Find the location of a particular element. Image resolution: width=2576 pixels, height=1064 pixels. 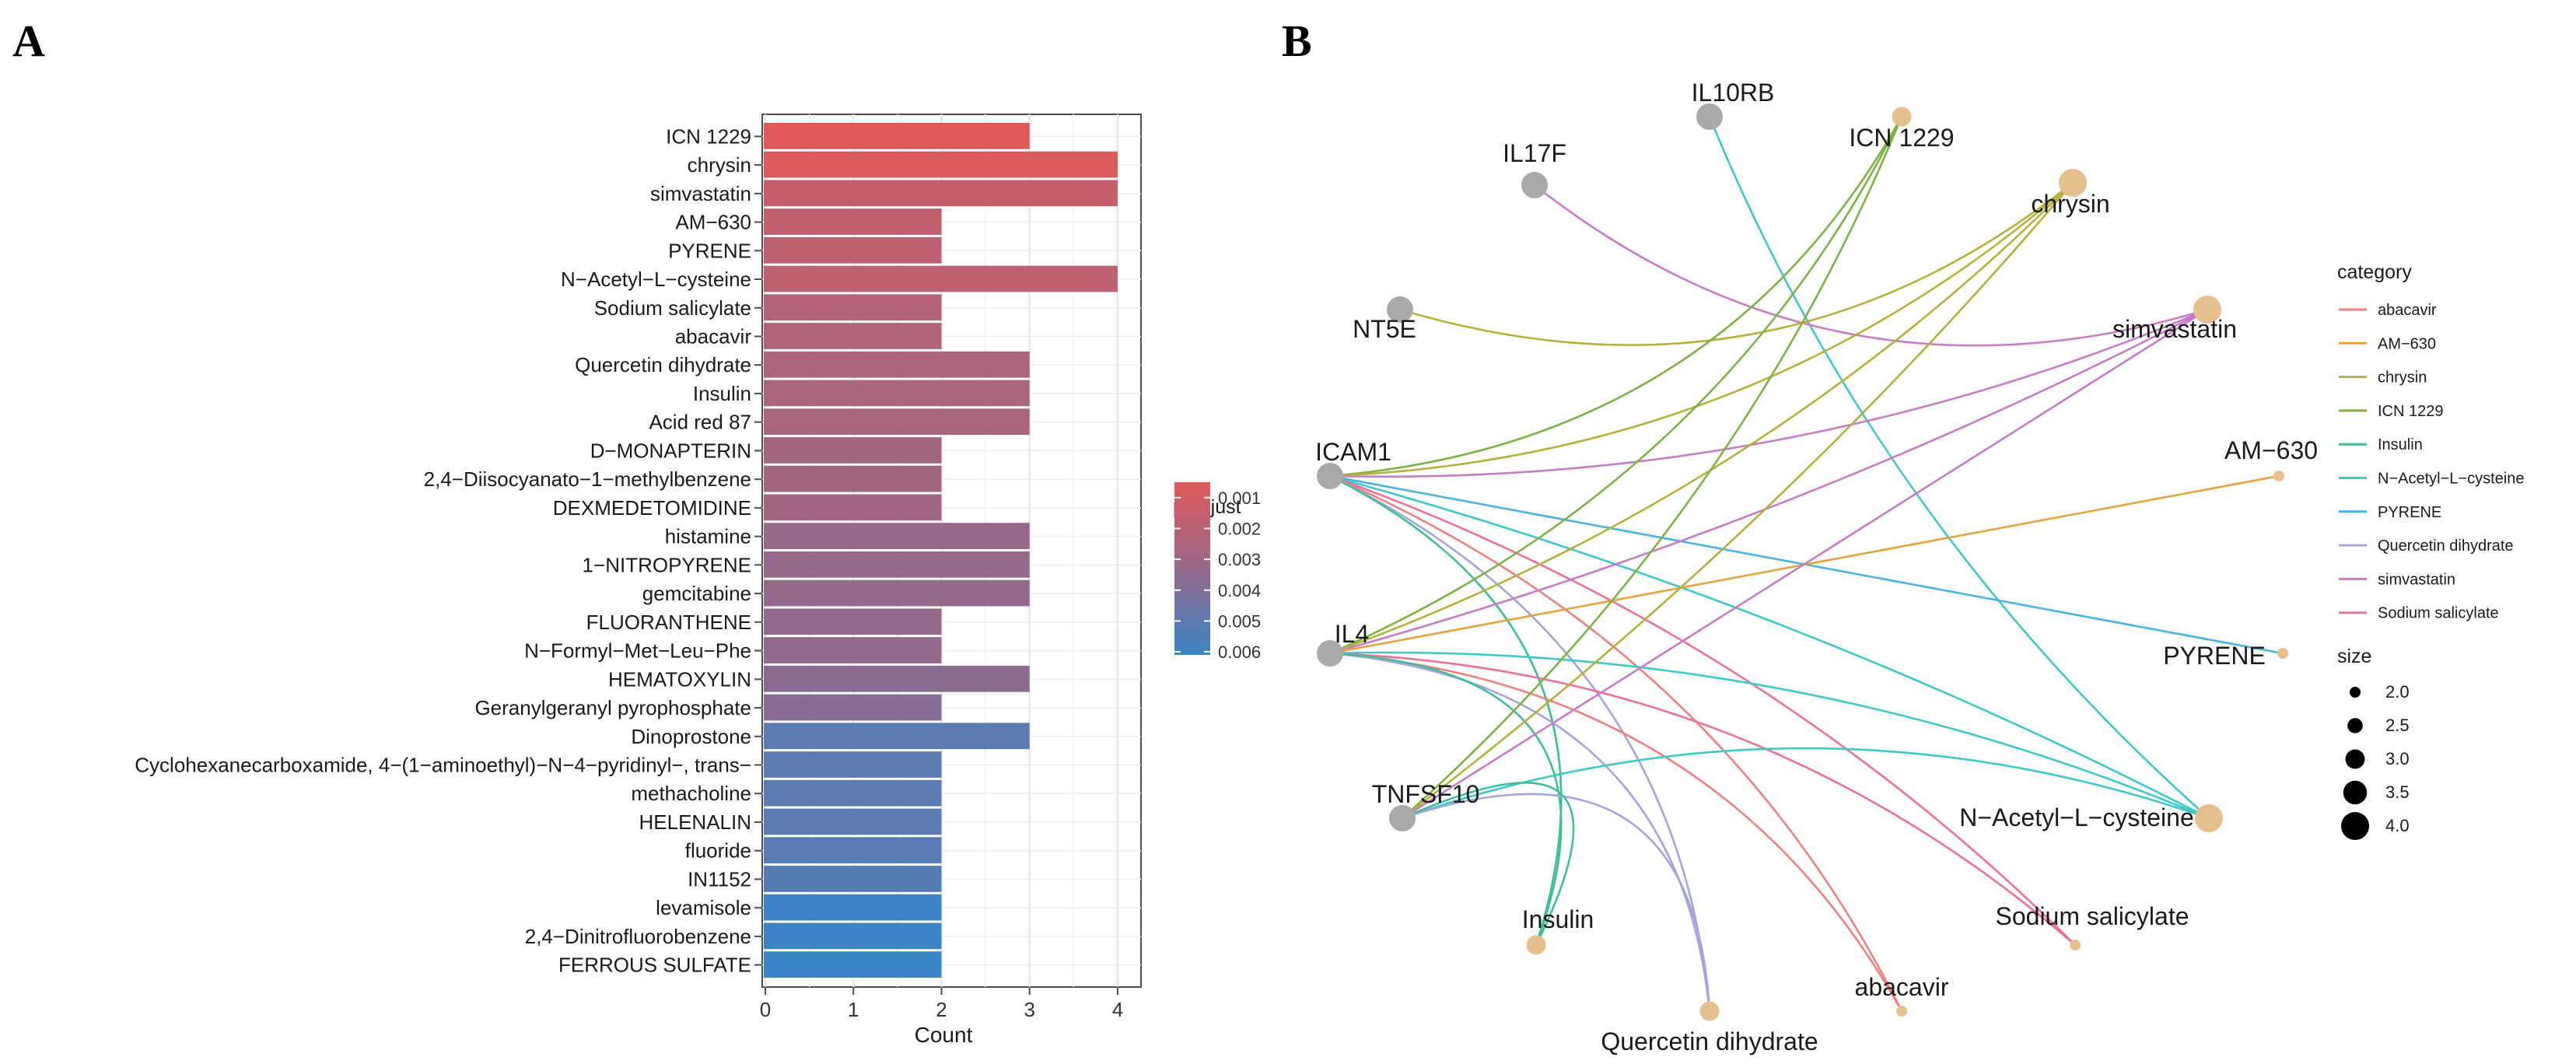

bar-category-label: 1−NITROPYRENE is located at coordinates (667, 564).